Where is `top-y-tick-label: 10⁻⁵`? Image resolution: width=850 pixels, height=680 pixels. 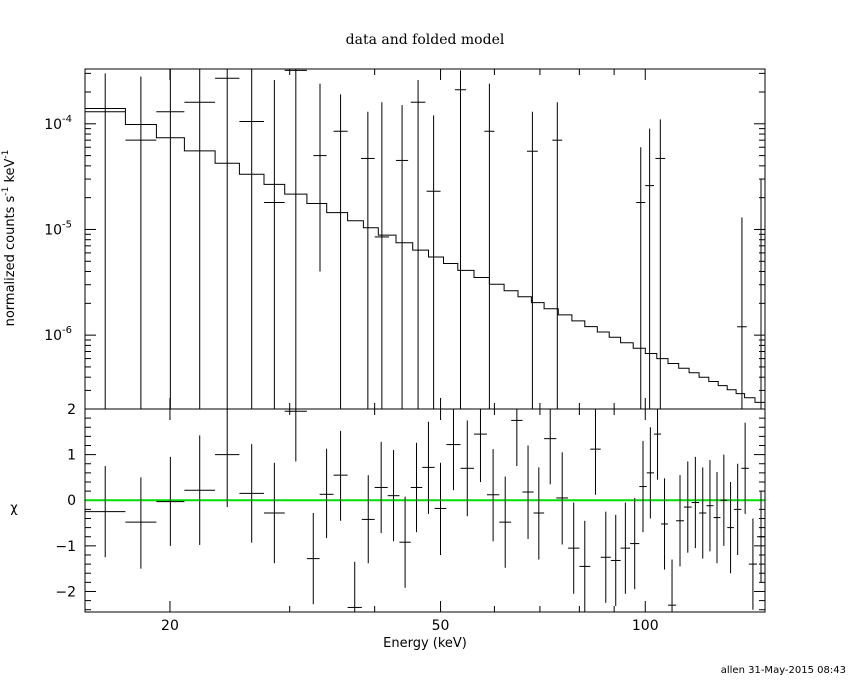
top-y-tick-label: 10⁻⁵ is located at coordinates (58, 228).